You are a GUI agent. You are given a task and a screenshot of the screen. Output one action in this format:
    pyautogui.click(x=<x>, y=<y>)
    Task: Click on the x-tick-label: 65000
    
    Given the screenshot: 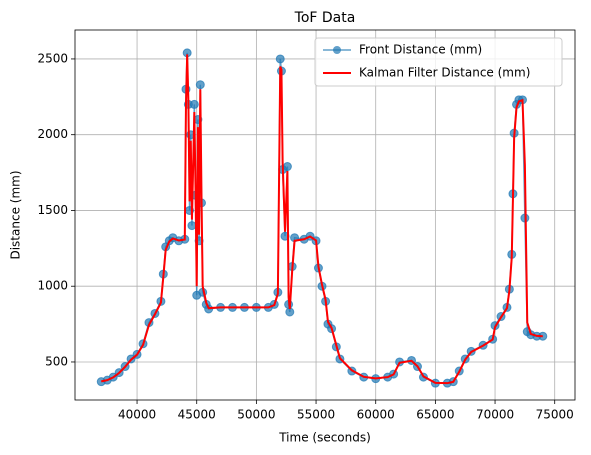 What is the action you would take?
    pyautogui.click(x=435, y=415)
    